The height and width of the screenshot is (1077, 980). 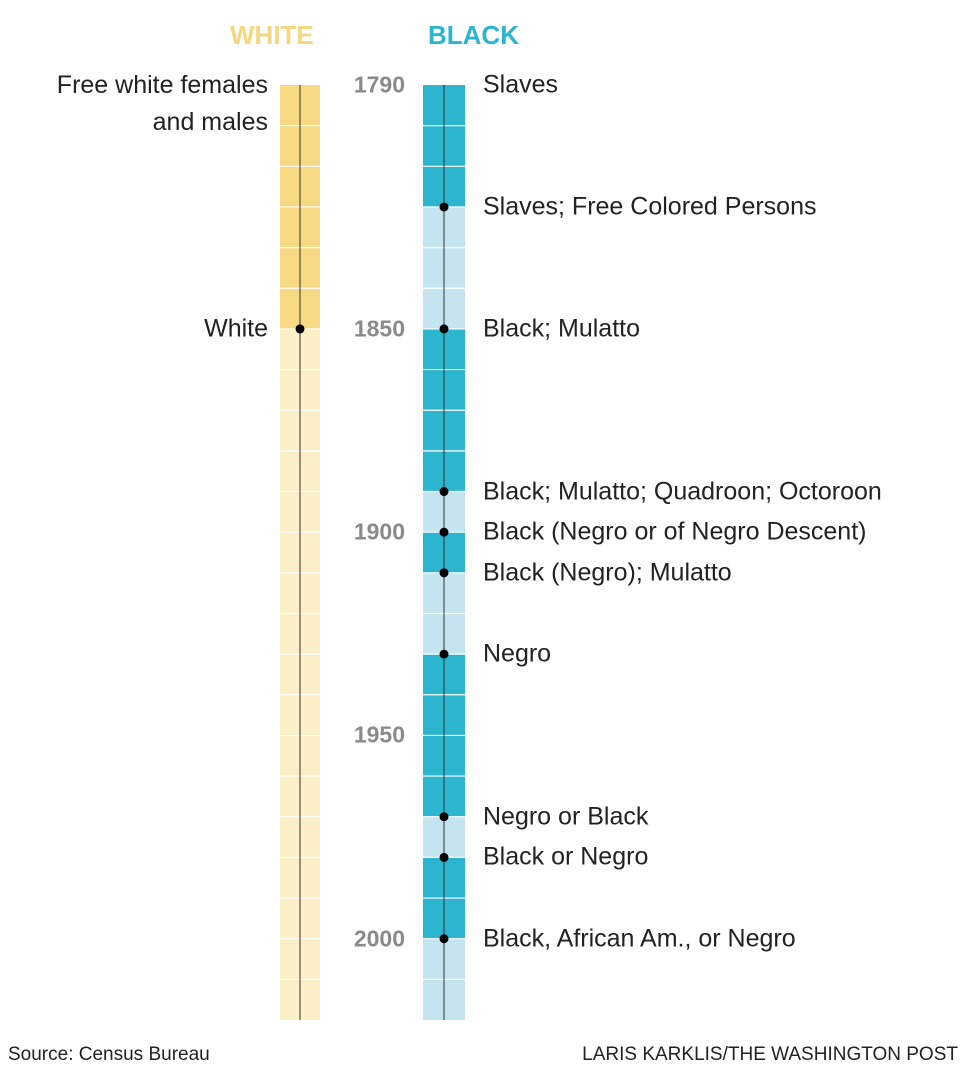 What do you see at coordinates (682, 491) in the screenshot?
I see `black-label: Black; Mulatto; Quadroon; Octoroon` at bounding box center [682, 491].